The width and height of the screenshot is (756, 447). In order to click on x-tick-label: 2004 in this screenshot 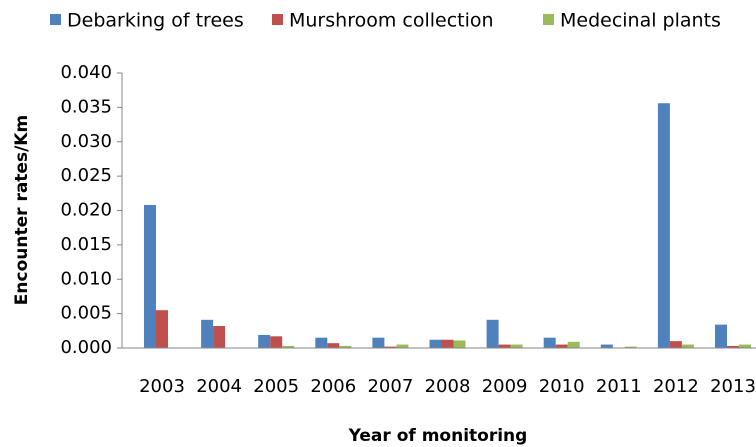, I will do `click(219, 386)`.